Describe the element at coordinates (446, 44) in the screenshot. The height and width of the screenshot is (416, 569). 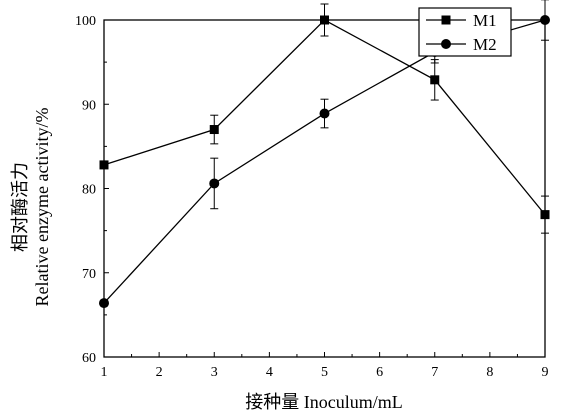
I see `legend-marker-m2` at that location.